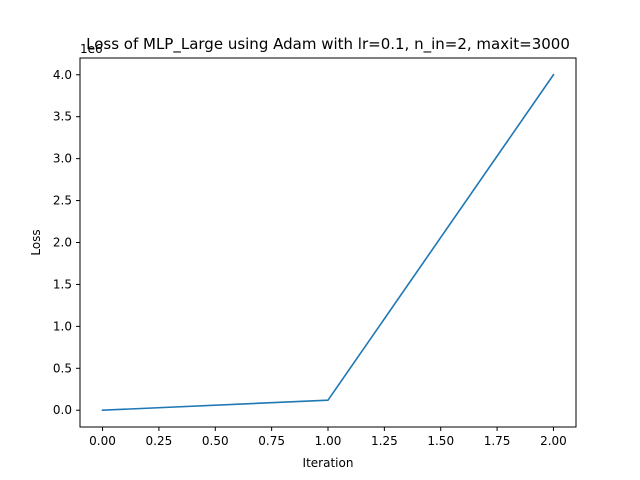  Describe the element at coordinates (62, 75) in the screenshot. I see `y-tick-label: 4.0` at that location.